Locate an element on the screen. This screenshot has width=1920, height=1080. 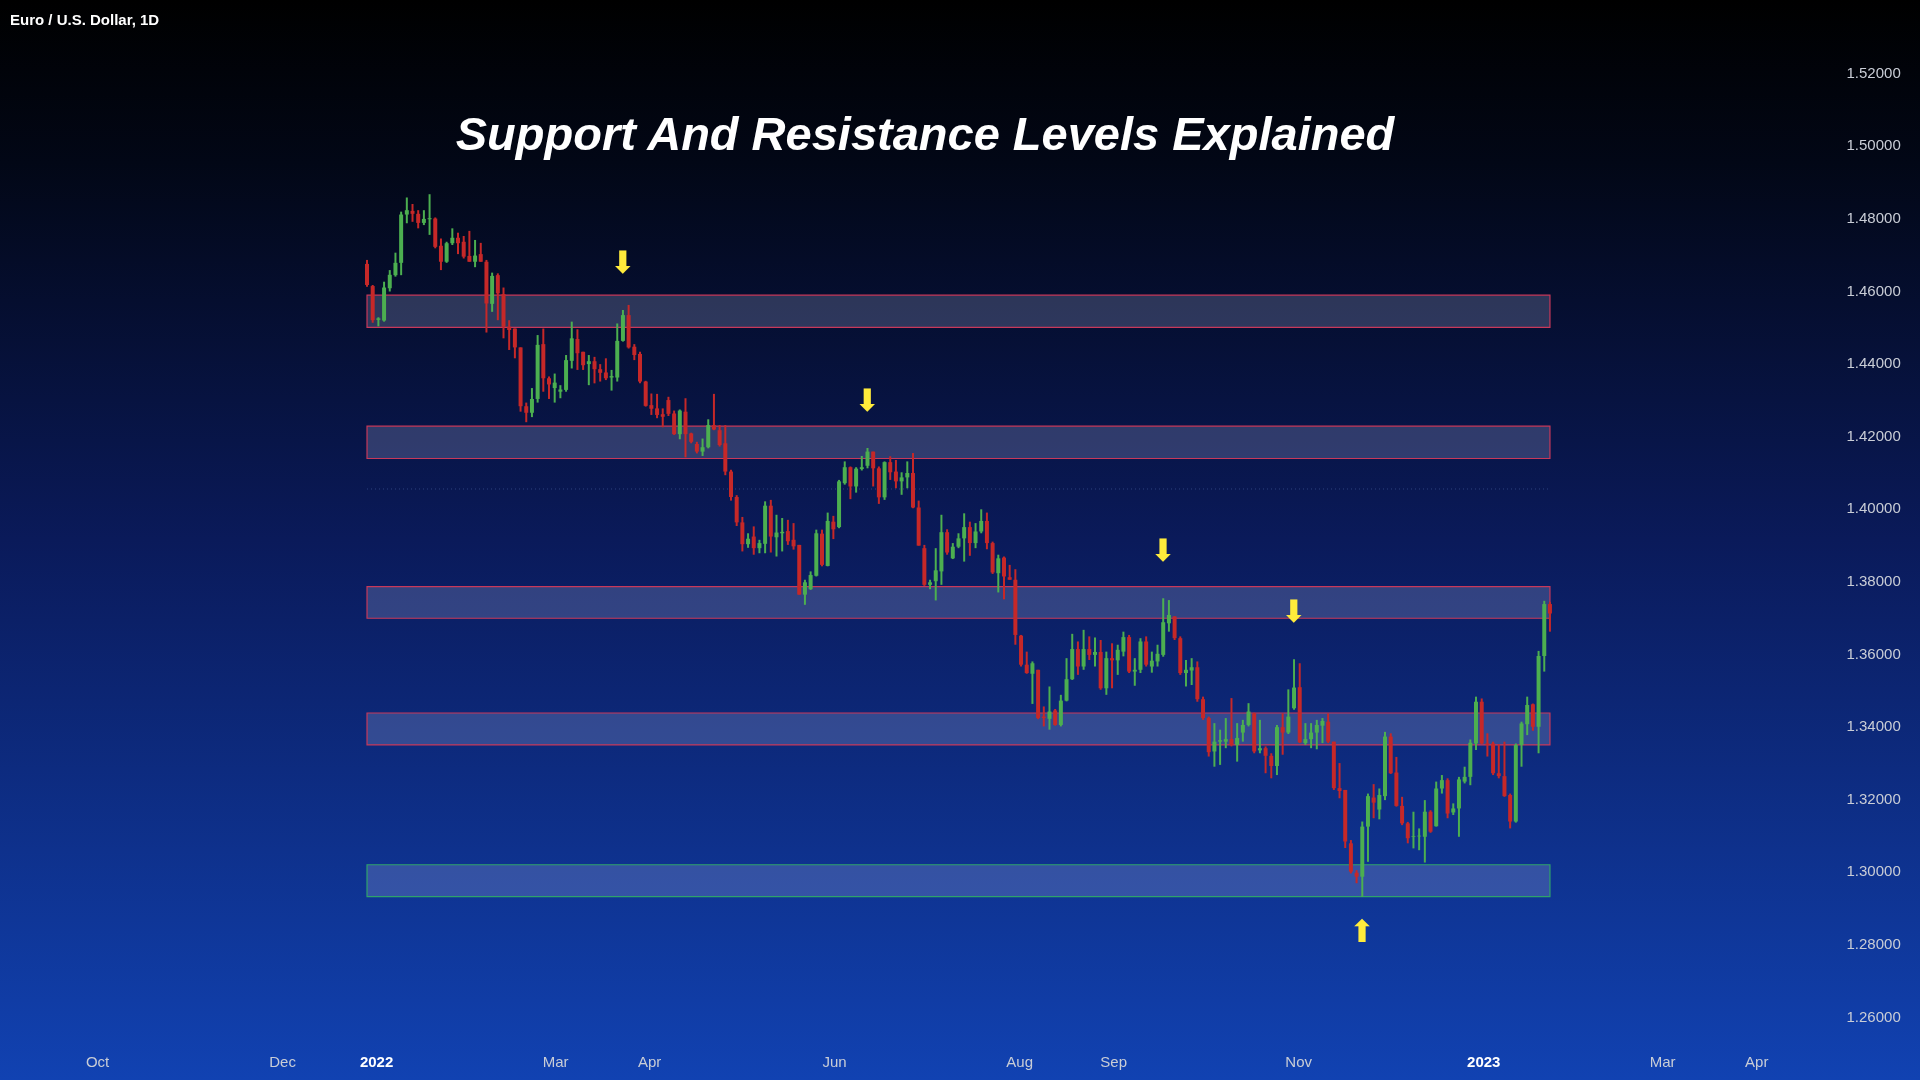
x-tick-label: Jun is located at coordinates (834, 1061).